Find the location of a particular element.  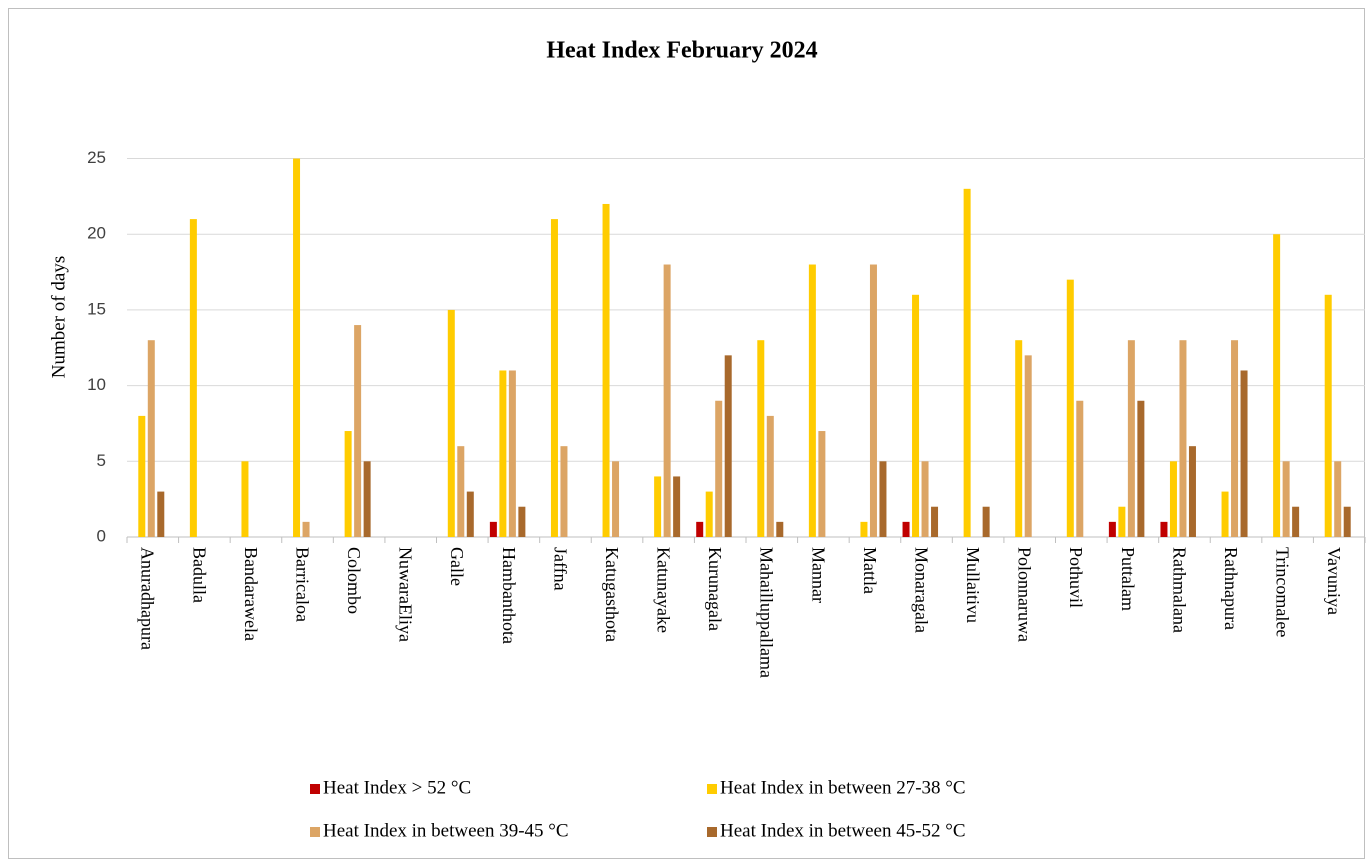

y-tick-label: 10 is located at coordinates (96, 384).